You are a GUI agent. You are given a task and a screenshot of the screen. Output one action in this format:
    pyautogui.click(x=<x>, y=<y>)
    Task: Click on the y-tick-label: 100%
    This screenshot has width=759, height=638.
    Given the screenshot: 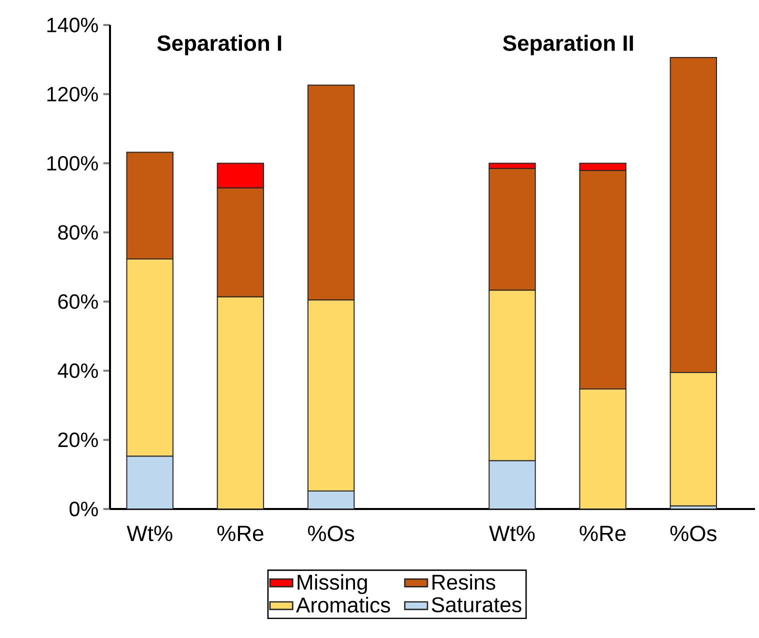 What is the action you would take?
    pyautogui.click(x=72, y=163)
    